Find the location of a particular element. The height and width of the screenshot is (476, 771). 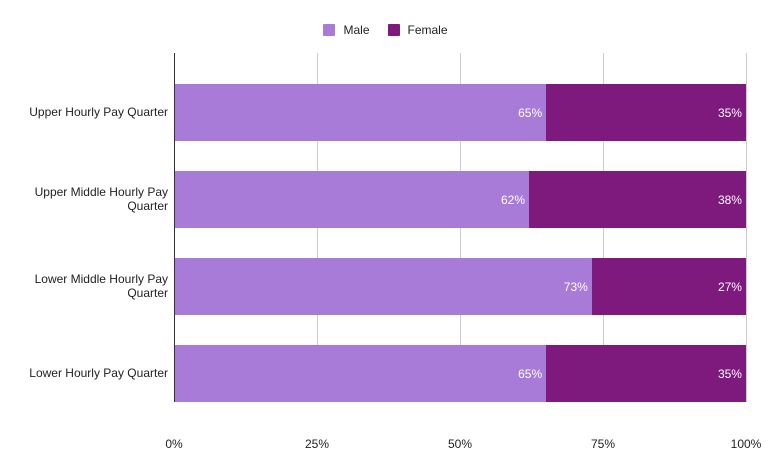

x-tick-label: 100% is located at coordinates (746, 444).